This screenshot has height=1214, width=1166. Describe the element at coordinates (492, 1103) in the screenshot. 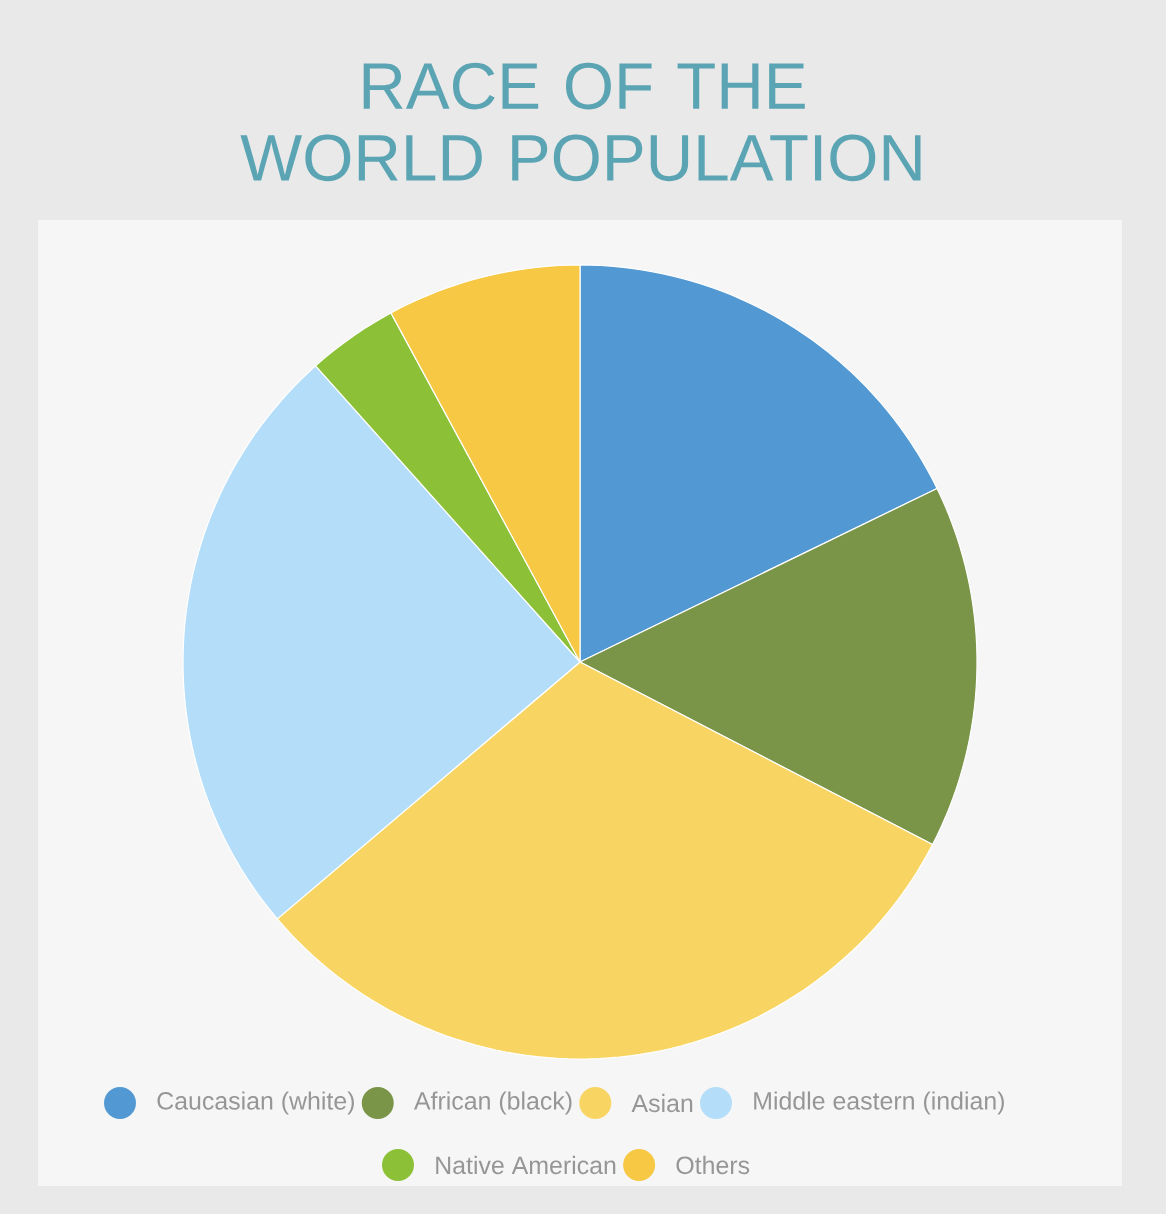

I see `legend-label: African (black)` at that location.